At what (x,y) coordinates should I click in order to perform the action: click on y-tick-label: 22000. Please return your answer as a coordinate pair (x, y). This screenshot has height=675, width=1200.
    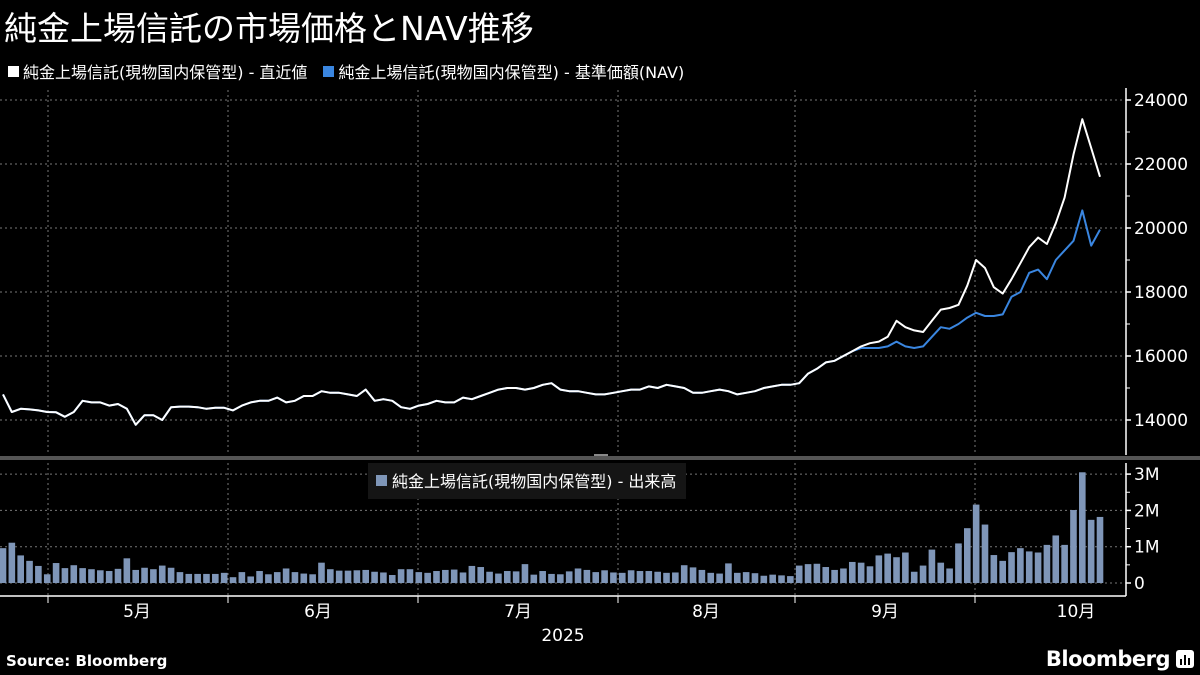
    Looking at the image, I should click on (1161, 165).